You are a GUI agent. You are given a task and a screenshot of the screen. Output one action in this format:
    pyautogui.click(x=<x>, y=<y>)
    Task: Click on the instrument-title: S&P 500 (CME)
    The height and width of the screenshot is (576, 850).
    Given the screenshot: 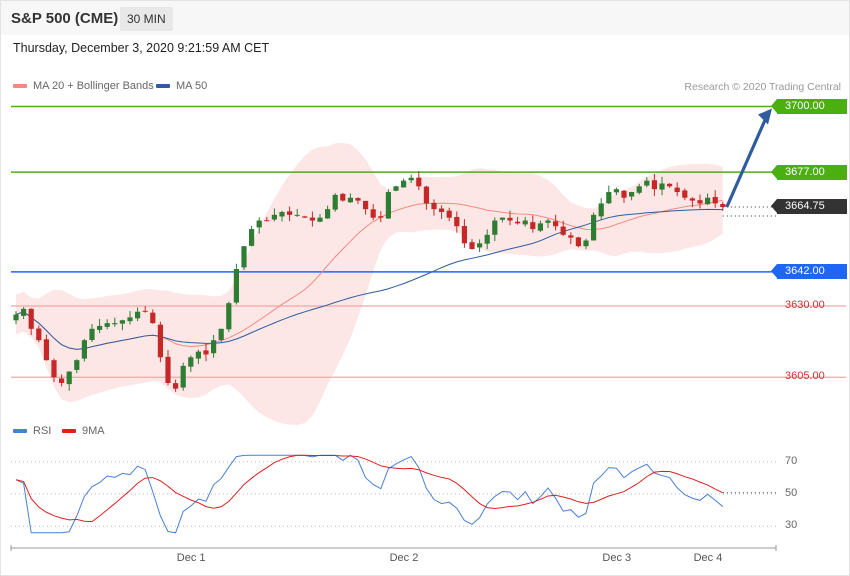 What is the action you would take?
    pyautogui.click(x=65, y=18)
    